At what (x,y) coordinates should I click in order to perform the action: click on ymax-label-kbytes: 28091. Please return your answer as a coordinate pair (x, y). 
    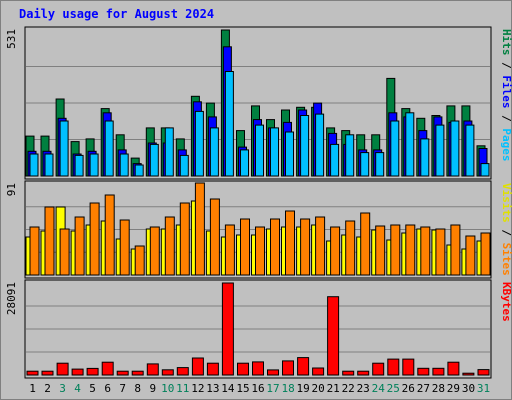
    Looking at the image, I should click on (11, 298).